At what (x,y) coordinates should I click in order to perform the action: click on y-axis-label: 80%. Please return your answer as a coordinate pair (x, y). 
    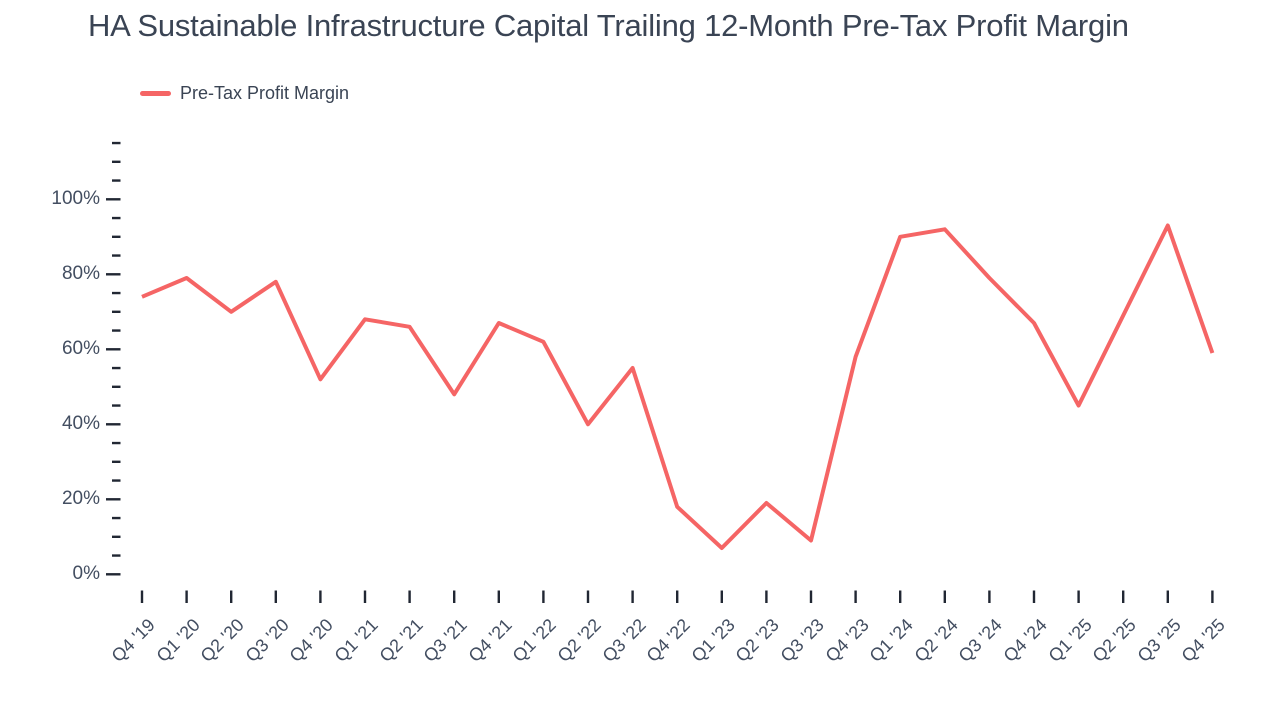
    Looking at the image, I should click on (80, 274).